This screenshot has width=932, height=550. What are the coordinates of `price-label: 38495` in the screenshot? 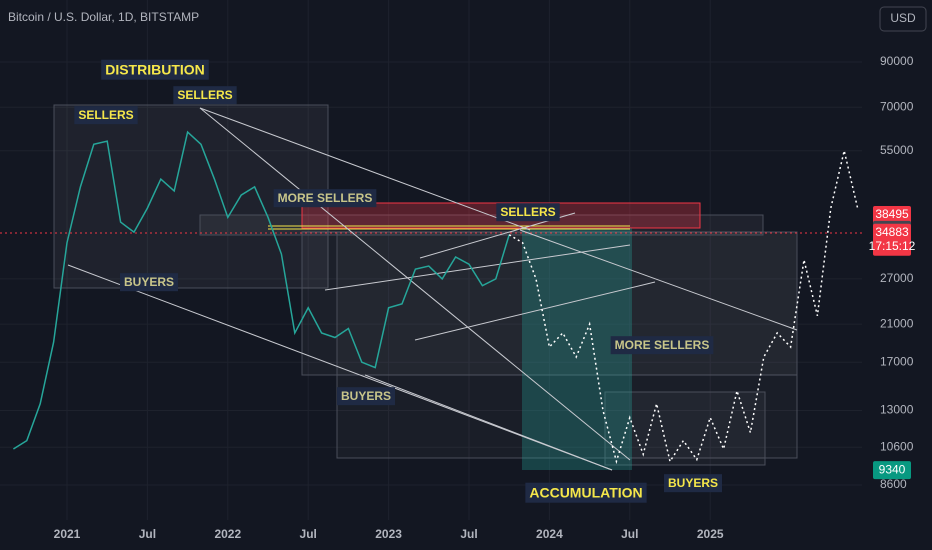 It's located at (892, 214).